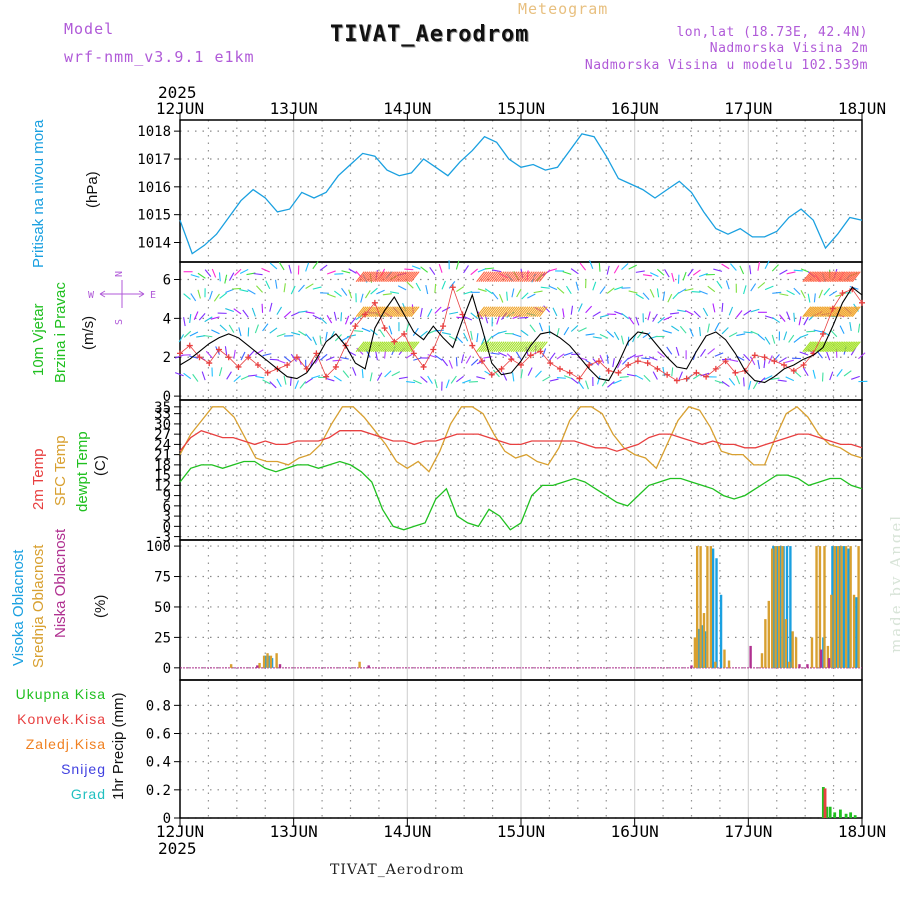  I want to click on compass-e: E, so click(153, 295).